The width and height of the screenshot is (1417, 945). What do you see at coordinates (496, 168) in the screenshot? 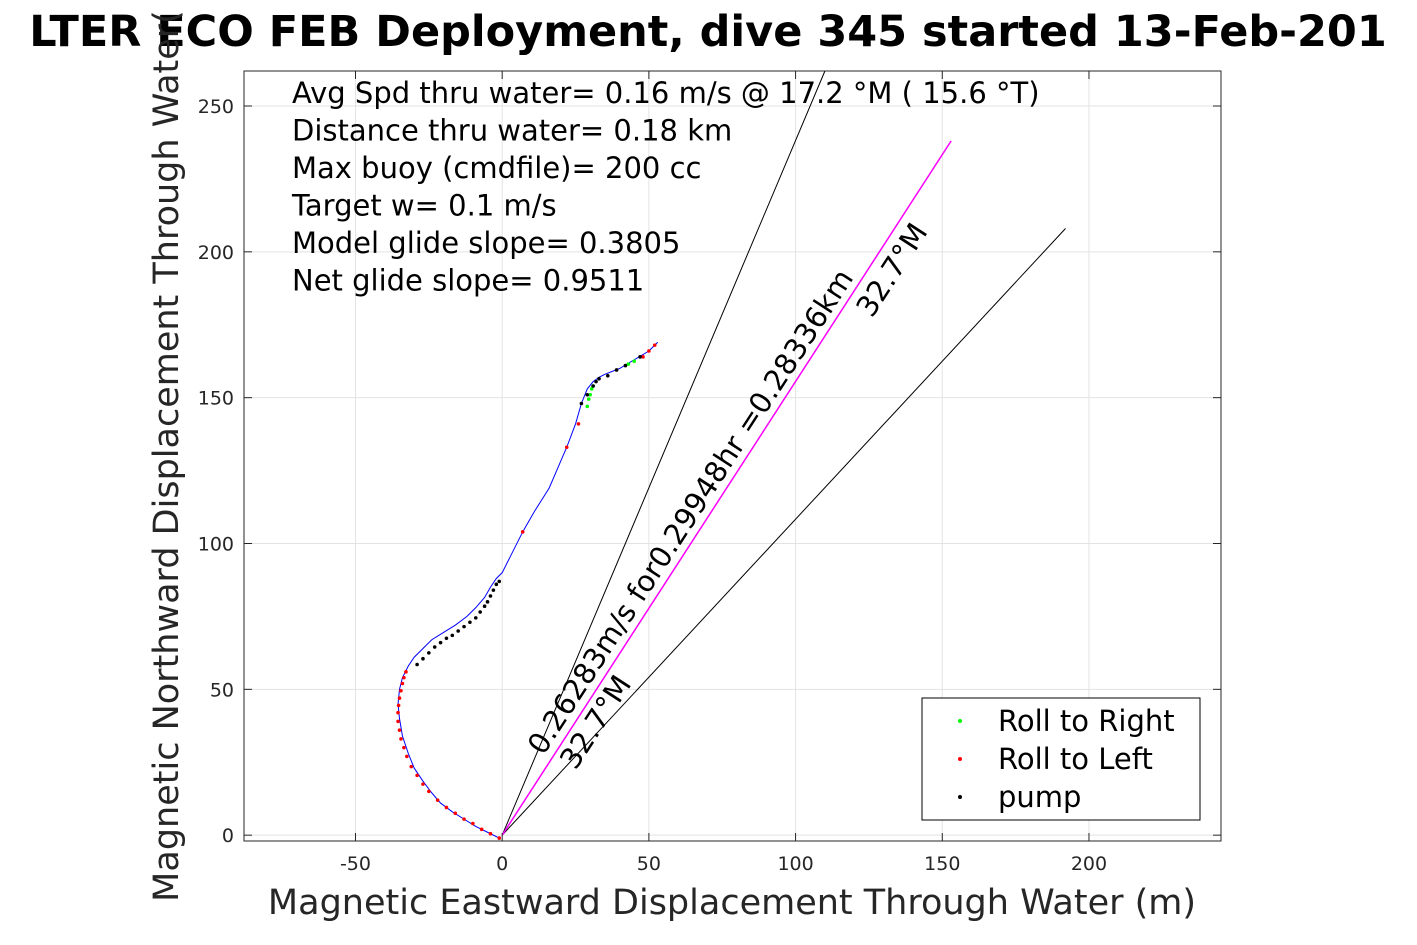
I see `stats-line: Max buoy (cmdfile)= 200 cc` at bounding box center [496, 168].